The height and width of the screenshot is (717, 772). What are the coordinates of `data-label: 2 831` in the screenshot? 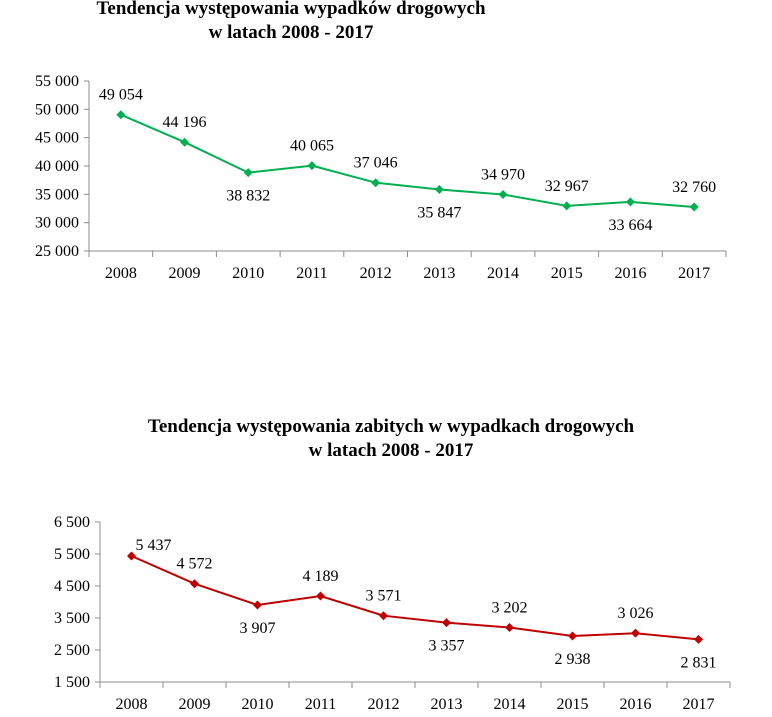 It's located at (699, 662).